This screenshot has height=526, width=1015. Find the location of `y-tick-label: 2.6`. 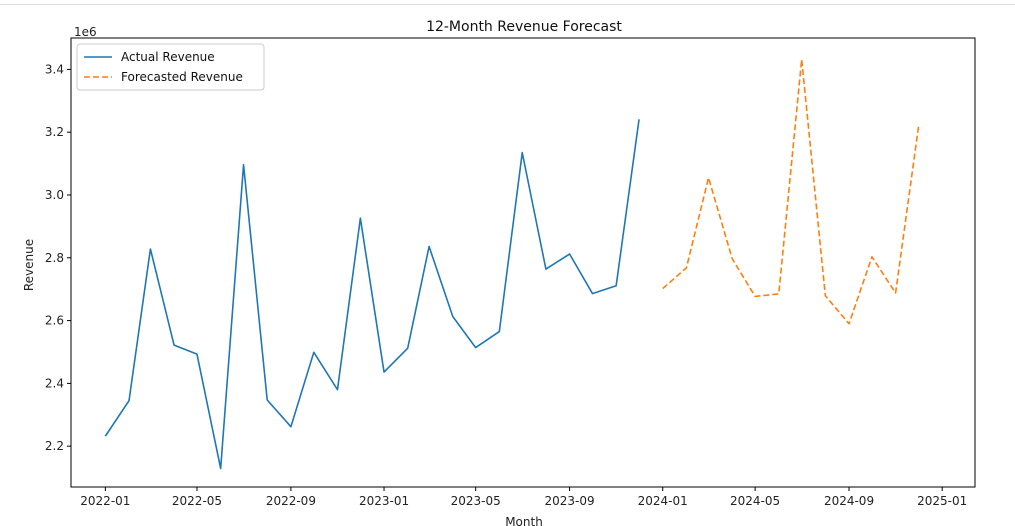

y-tick-label: 2.6 is located at coordinates (54, 321).